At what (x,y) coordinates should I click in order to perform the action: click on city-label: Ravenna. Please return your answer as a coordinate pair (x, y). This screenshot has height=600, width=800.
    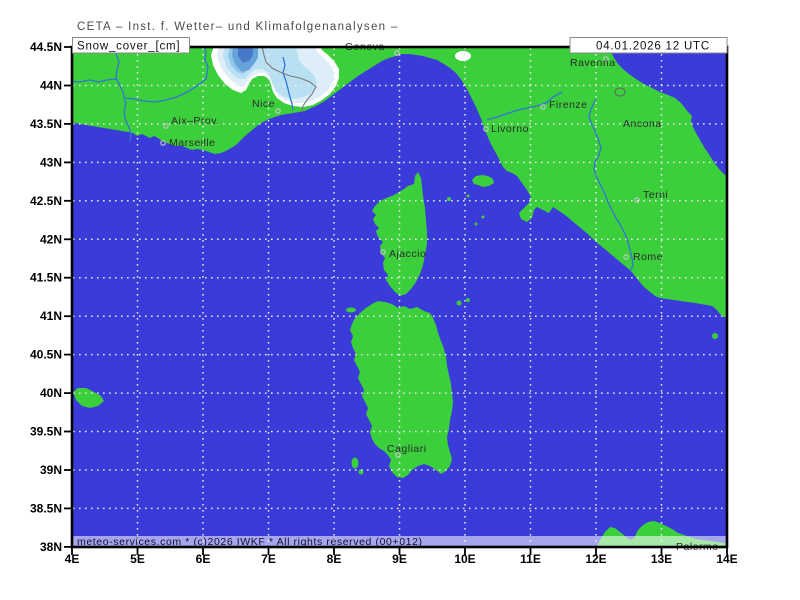
    Looking at the image, I should click on (593, 63).